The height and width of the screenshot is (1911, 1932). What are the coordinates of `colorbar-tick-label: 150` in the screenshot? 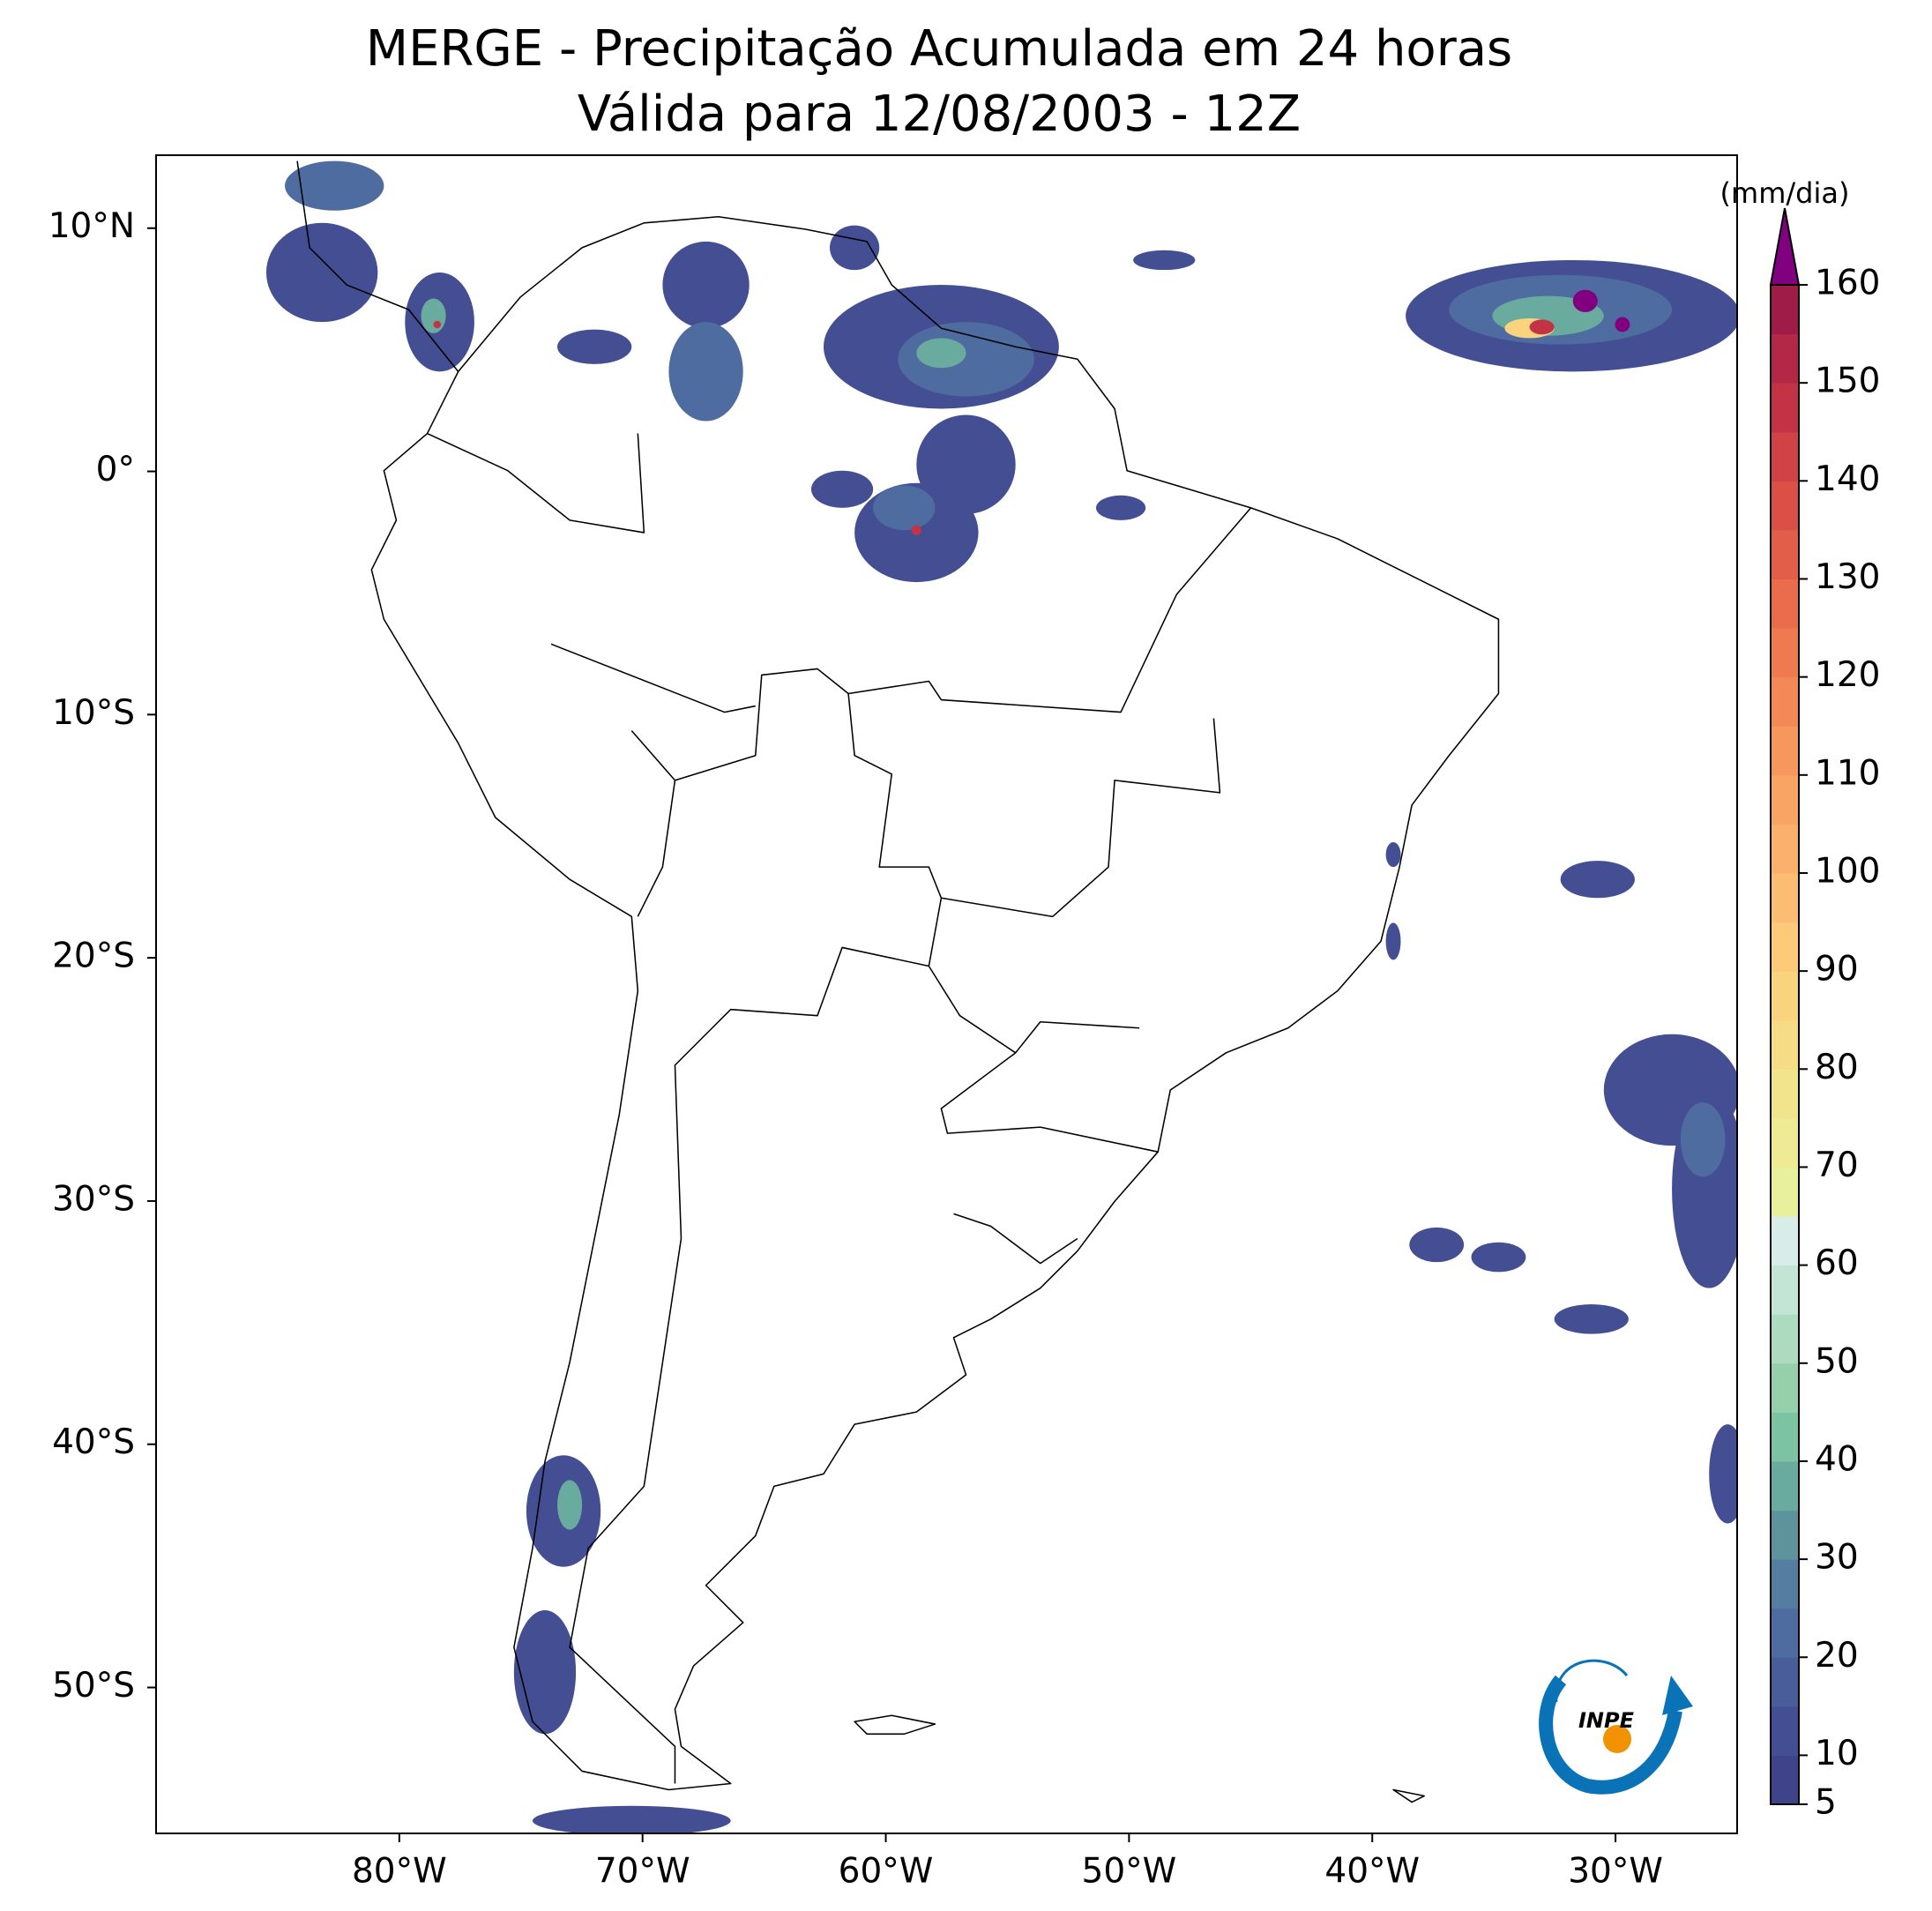 It's located at (1847, 382).